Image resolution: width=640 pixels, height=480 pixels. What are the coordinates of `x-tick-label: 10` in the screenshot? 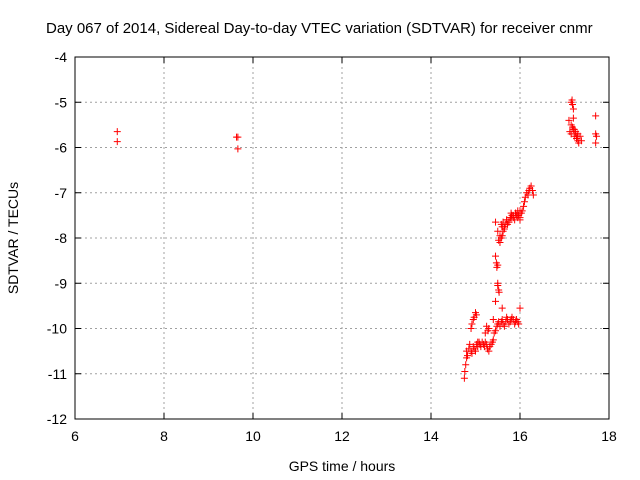 It's located at (253, 436).